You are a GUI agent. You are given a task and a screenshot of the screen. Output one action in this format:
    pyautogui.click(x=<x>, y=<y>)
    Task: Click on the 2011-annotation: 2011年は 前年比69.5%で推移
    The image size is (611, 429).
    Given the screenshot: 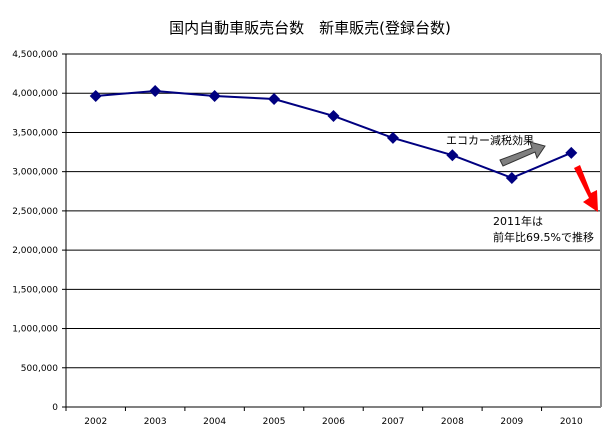 What is the action you would take?
    pyautogui.click(x=545, y=204)
    